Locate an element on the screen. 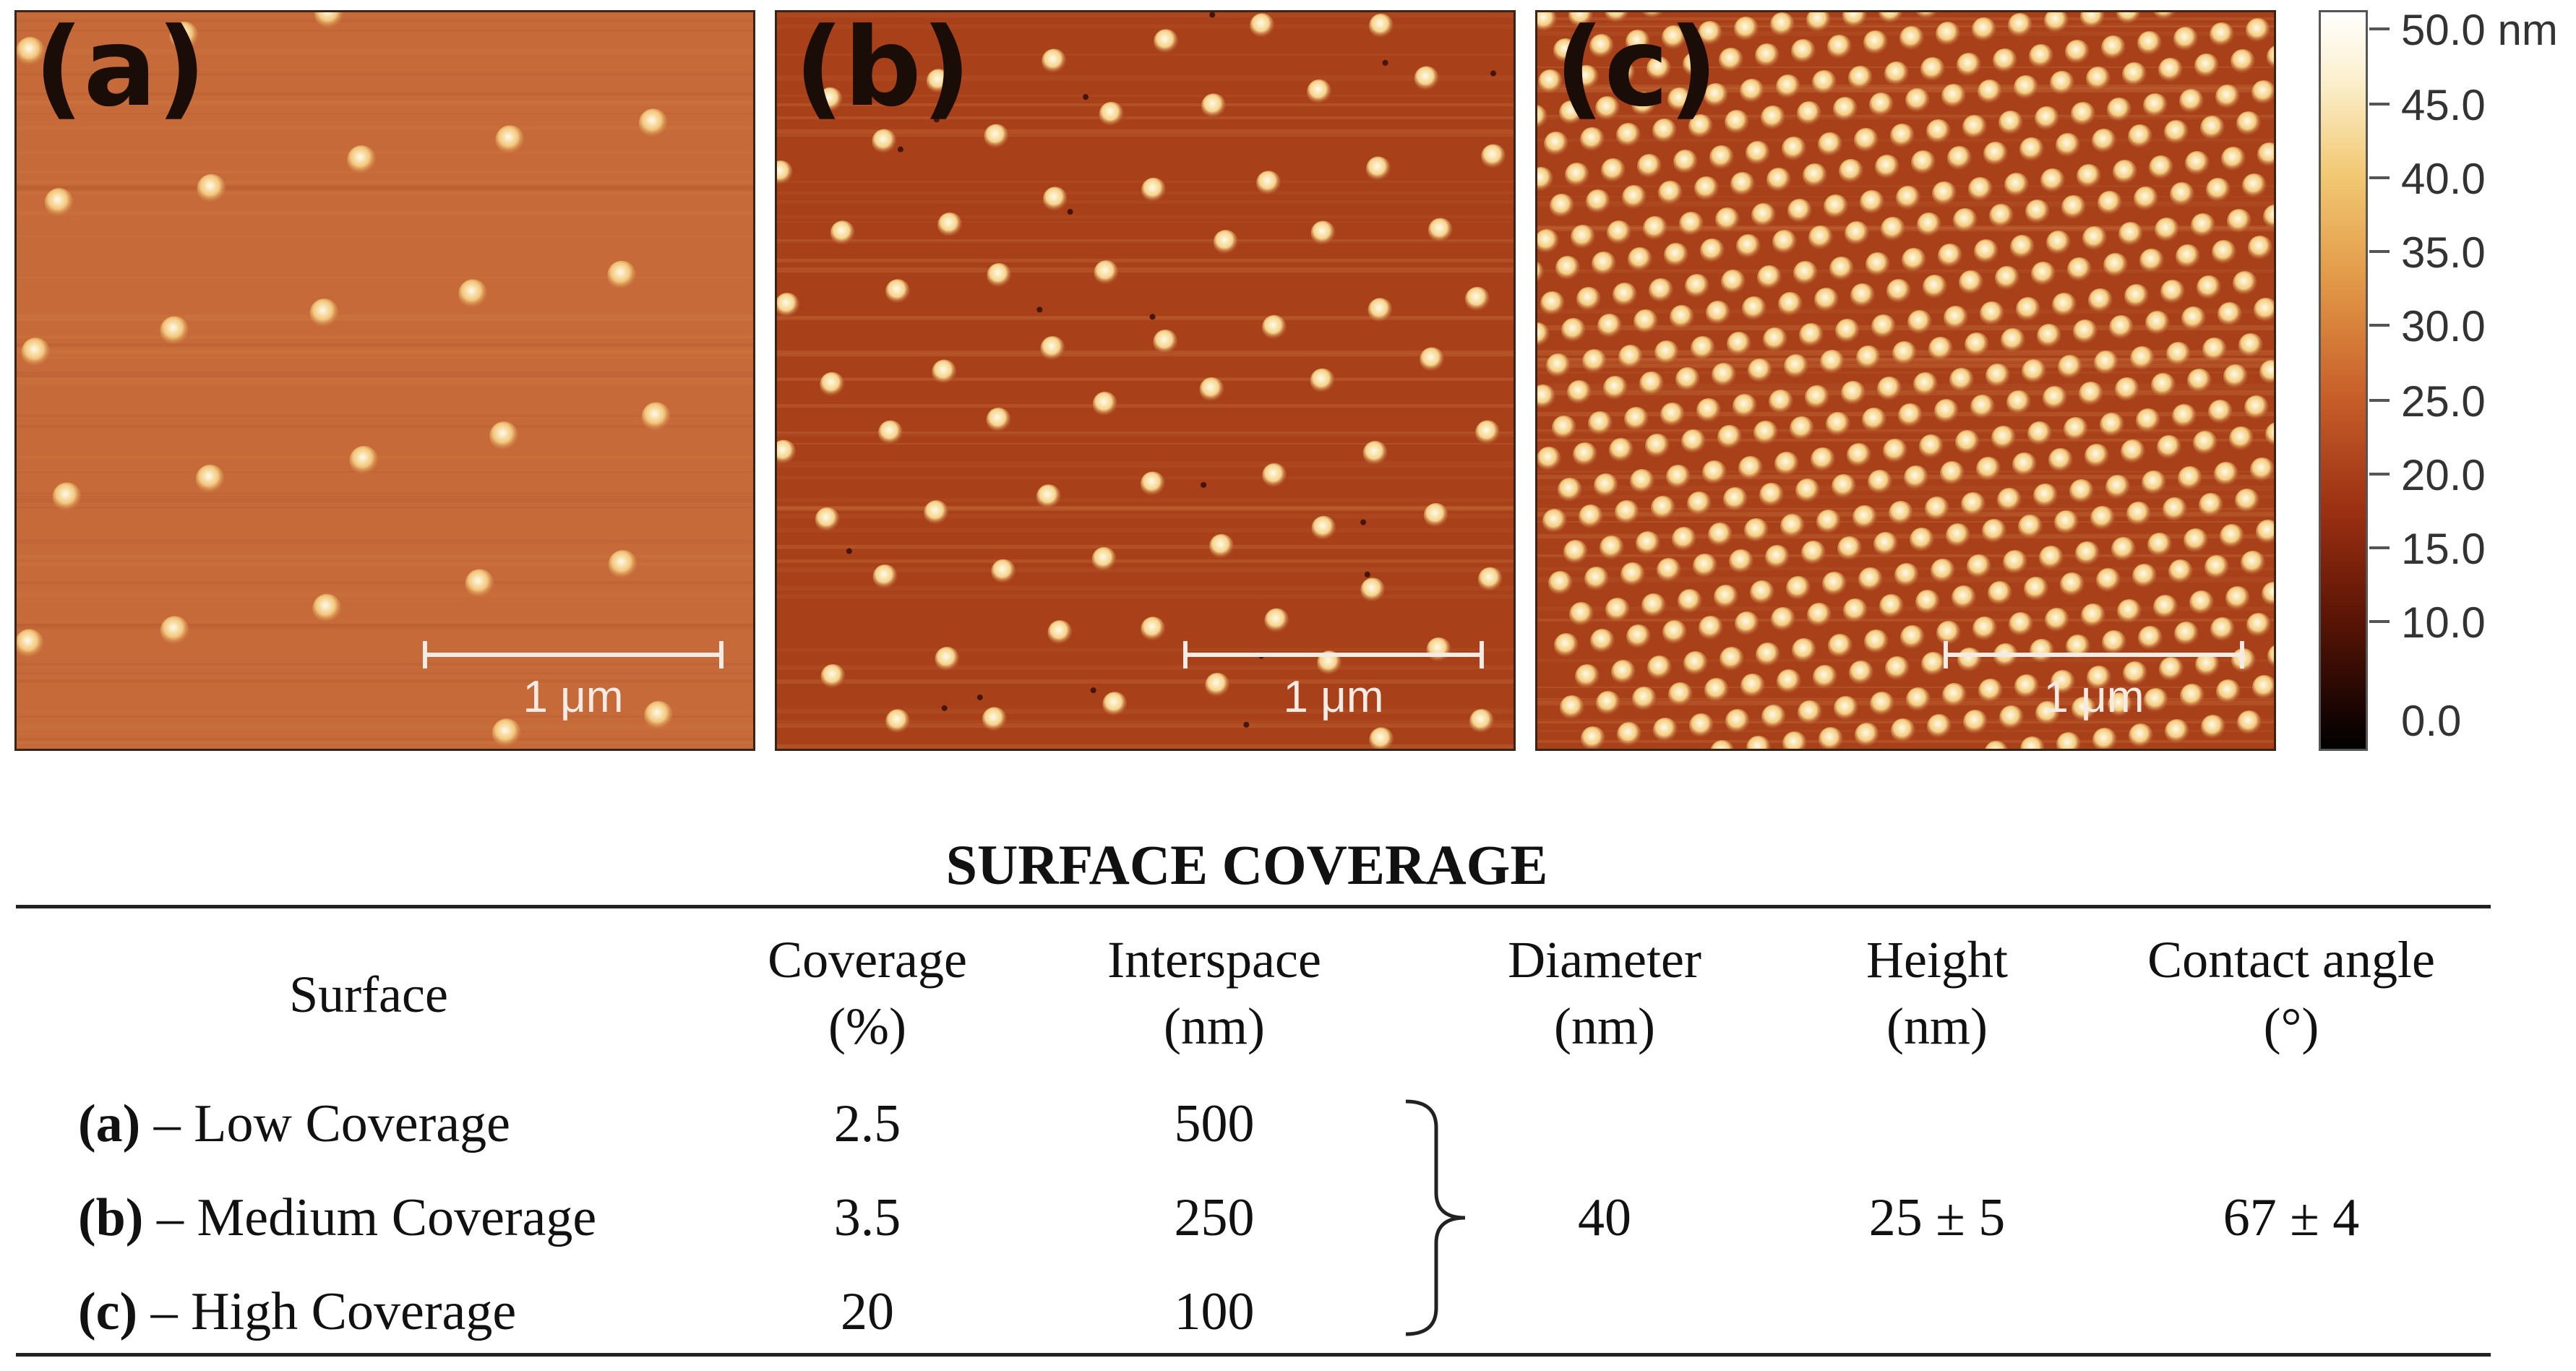 This screenshot has height=1371, width=2576. scale-bar-label-a: 1 μm is located at coordinates (574, 697).